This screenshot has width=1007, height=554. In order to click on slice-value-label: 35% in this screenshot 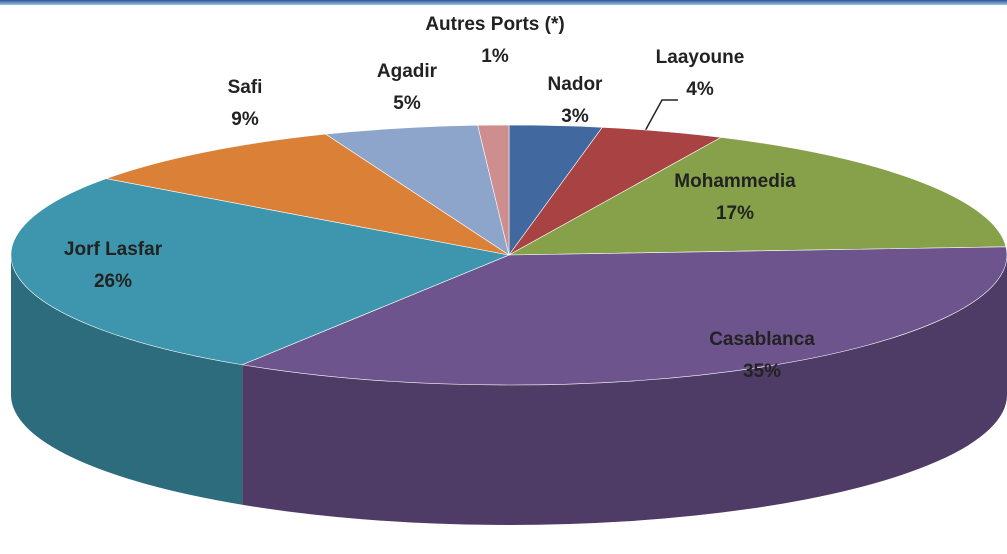, I will do `click(762, 371)`.